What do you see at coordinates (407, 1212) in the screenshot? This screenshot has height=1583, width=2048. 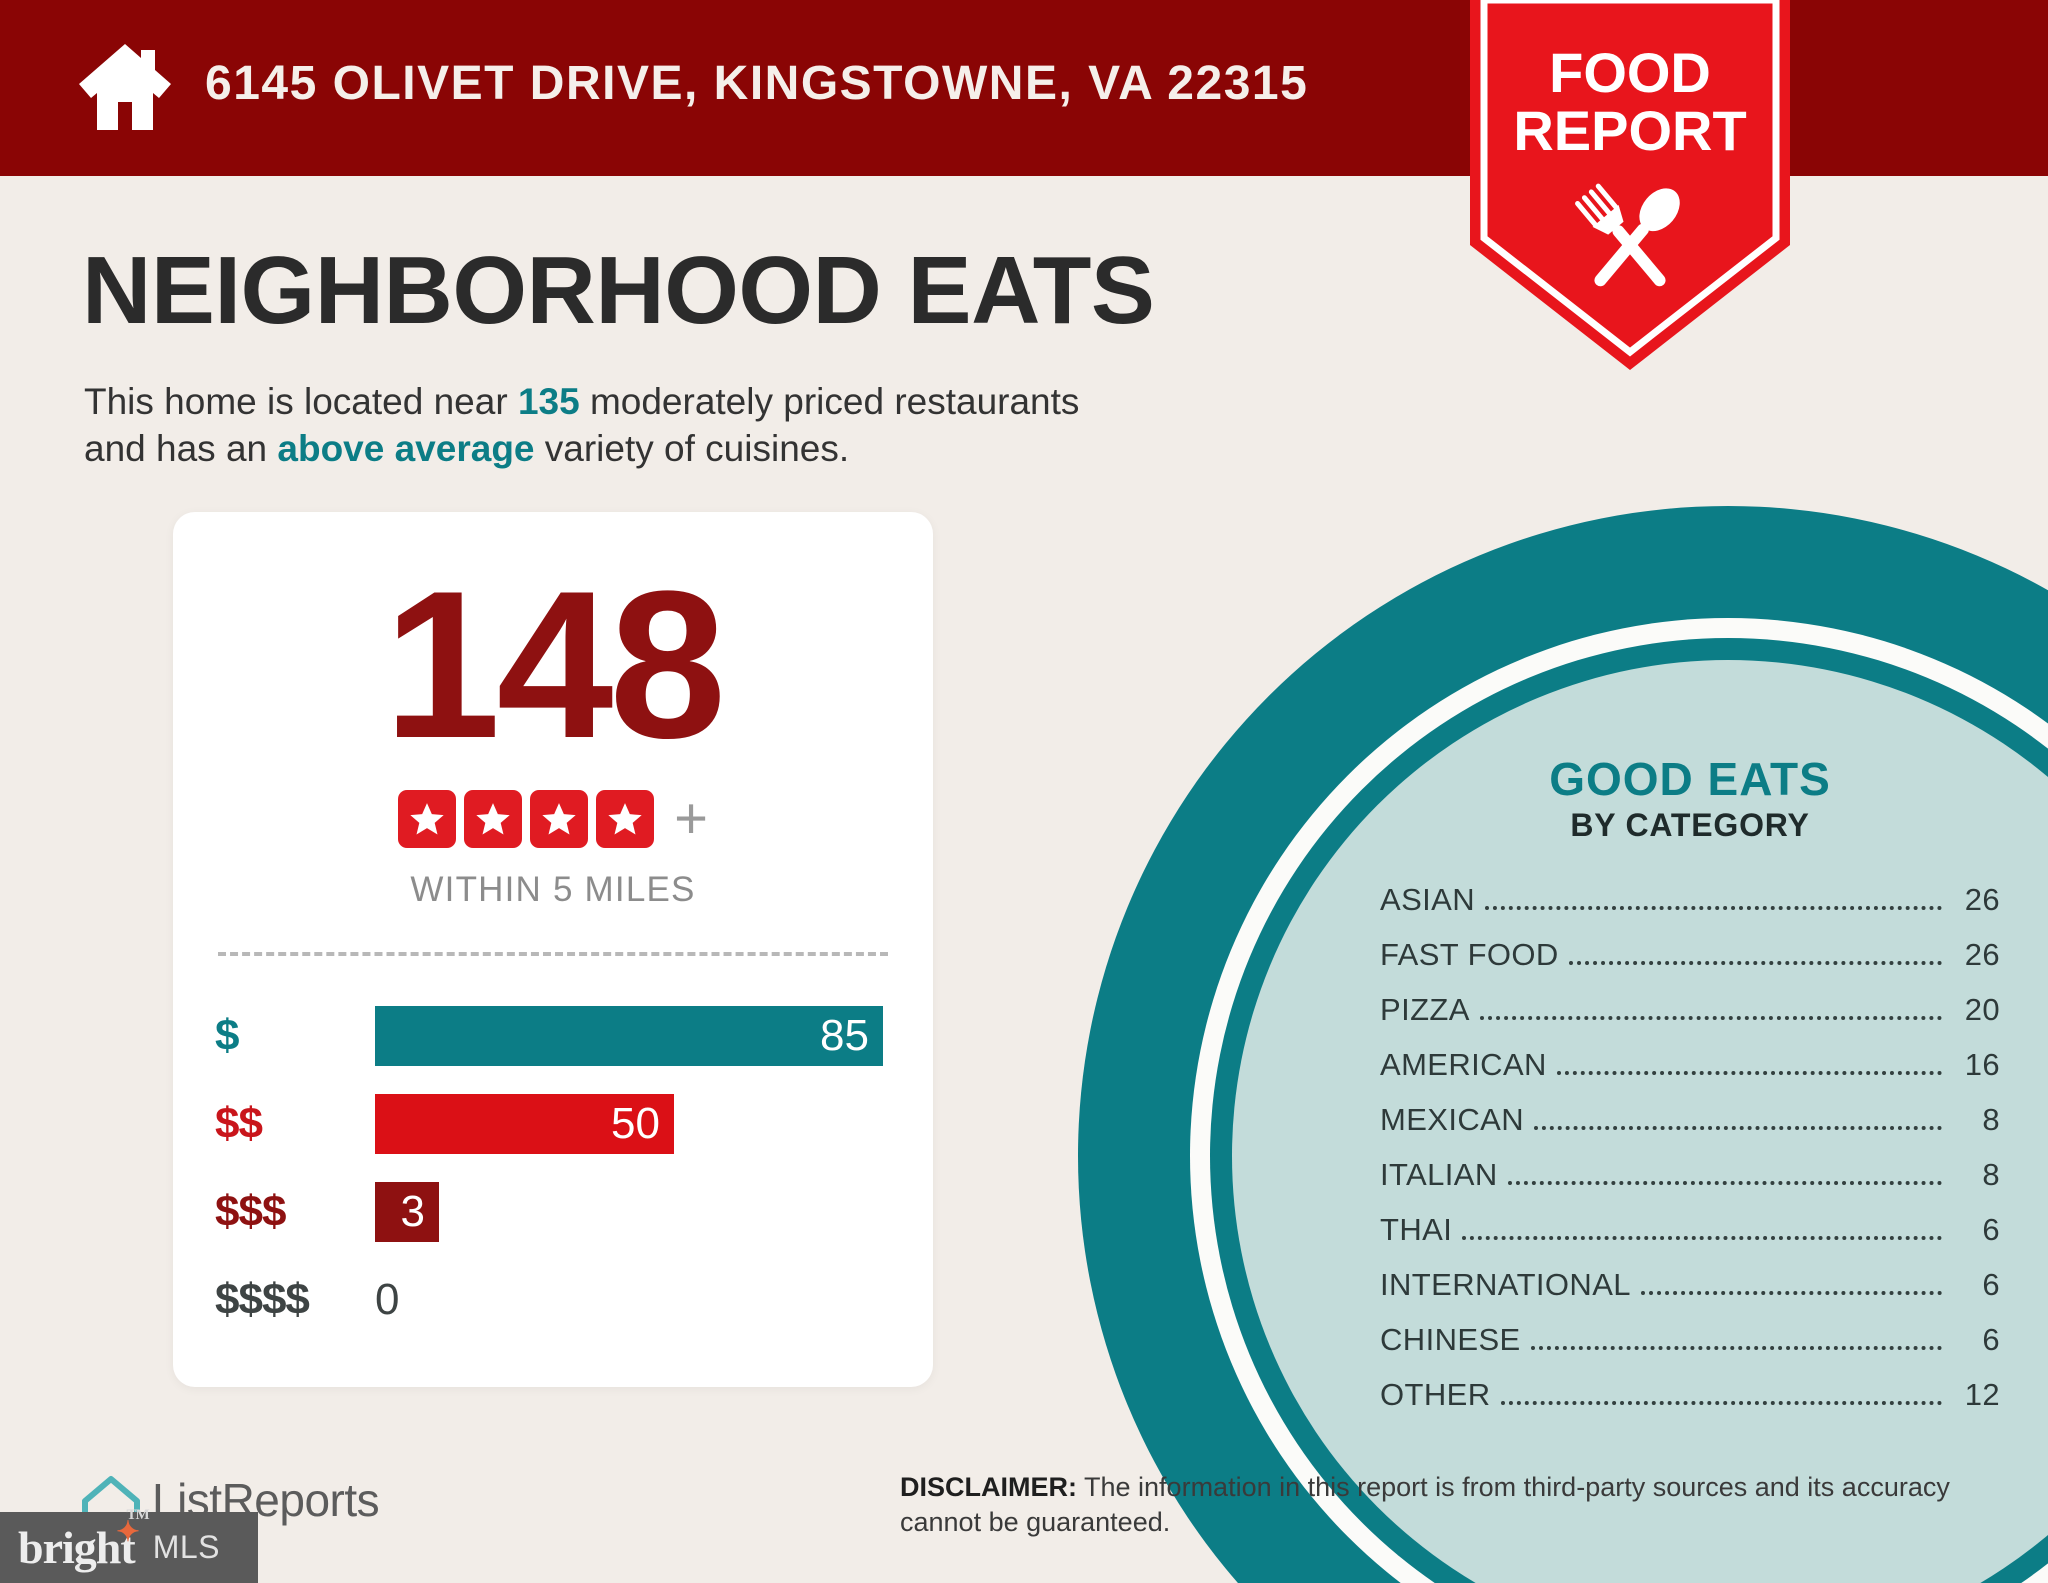 I see `bar-fill: 3` at bounding box center [407, 1212].